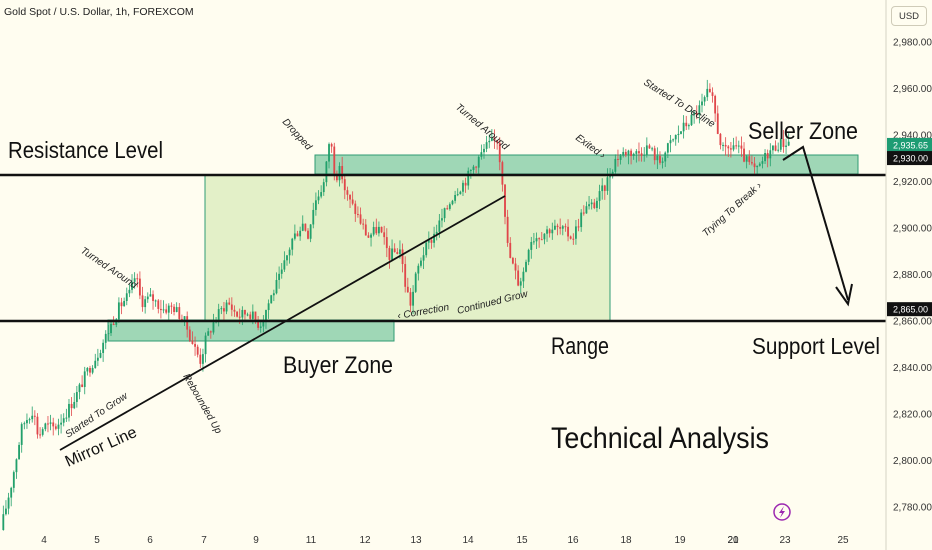 The height and width of the screenshot is (550, 932). What do you see at coordinates (912, 461) in the screenshot?
I see `y-tick-label: 2,800.00` at bounding box center [912, 461].